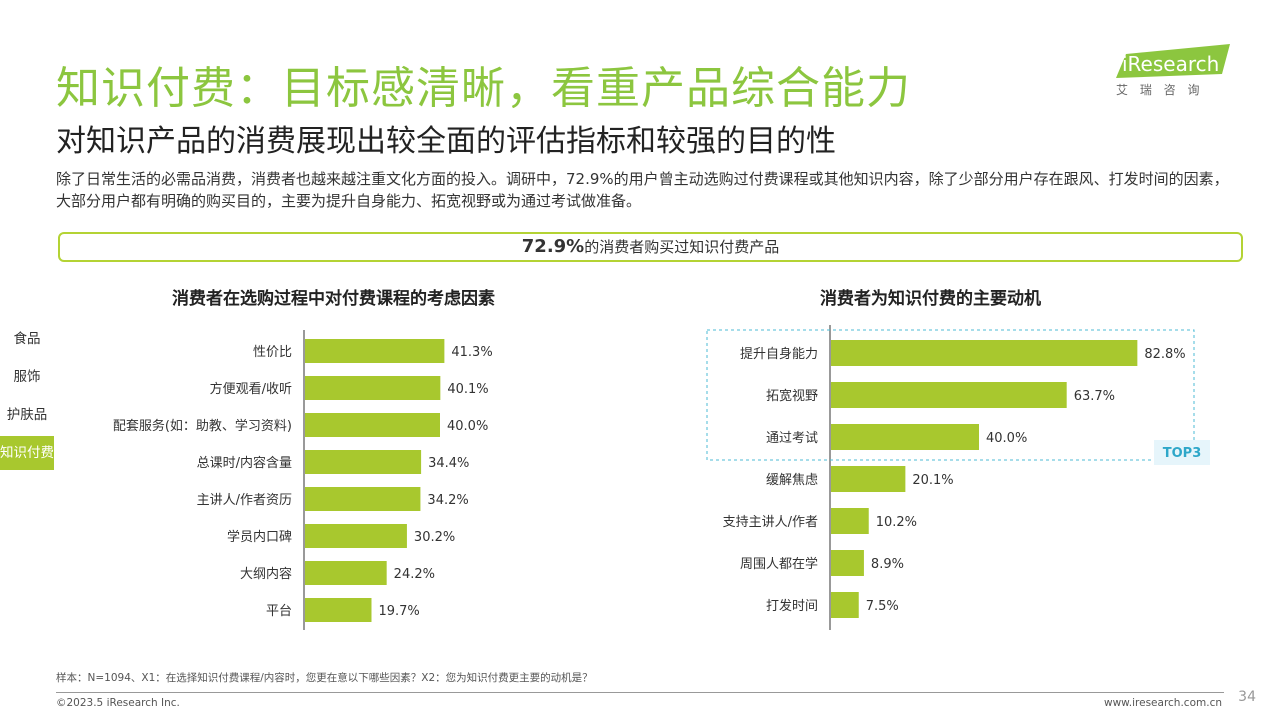 This screenshot has height=720, width=1280. Describe the element at coordinates (640, 692) in the screenshot. I see `footer-divider` at that location.